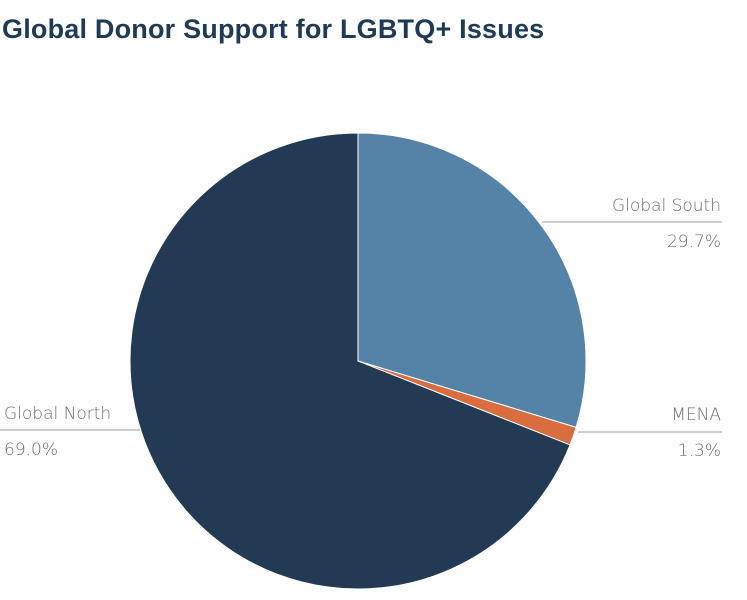 The image size is (747, 600). What do you see at coordinates (694, 242) in the screenshot?
I see `slice-value-global-south: 29.7%` at bounding box center [694, 242].